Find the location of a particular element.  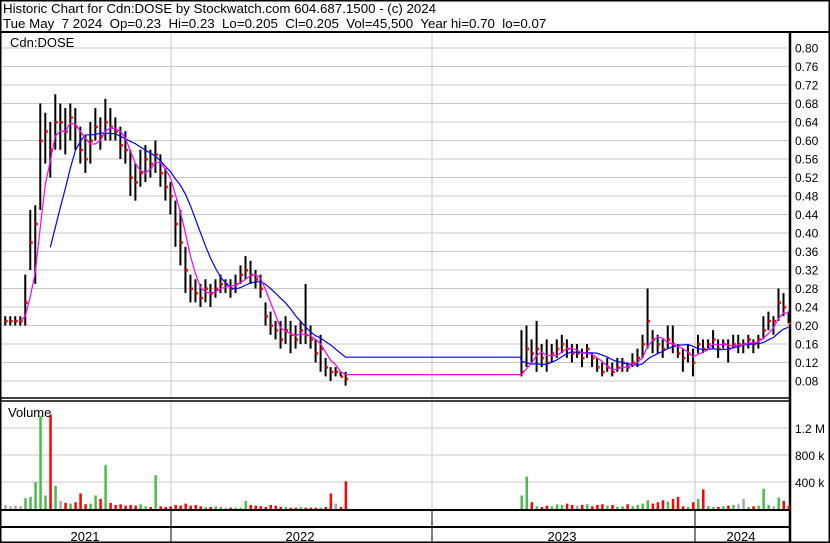

price-tick-label: 0.36 is located at coordinates (807, 252).